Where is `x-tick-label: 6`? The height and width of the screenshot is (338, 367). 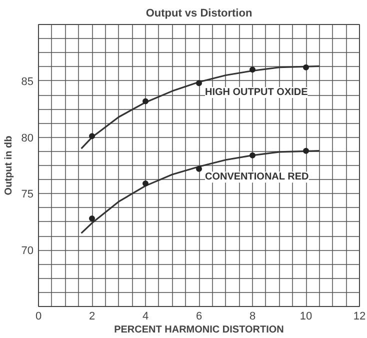 x-tick-label: 6 is located at coordinates (199, 316).